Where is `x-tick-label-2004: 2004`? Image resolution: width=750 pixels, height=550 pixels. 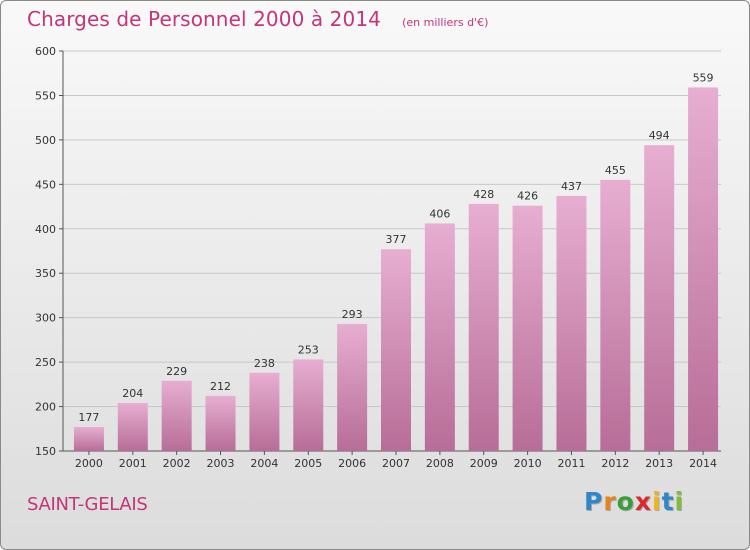
x-tick-label-2004: 2004 is located at coordinates (264, 463).